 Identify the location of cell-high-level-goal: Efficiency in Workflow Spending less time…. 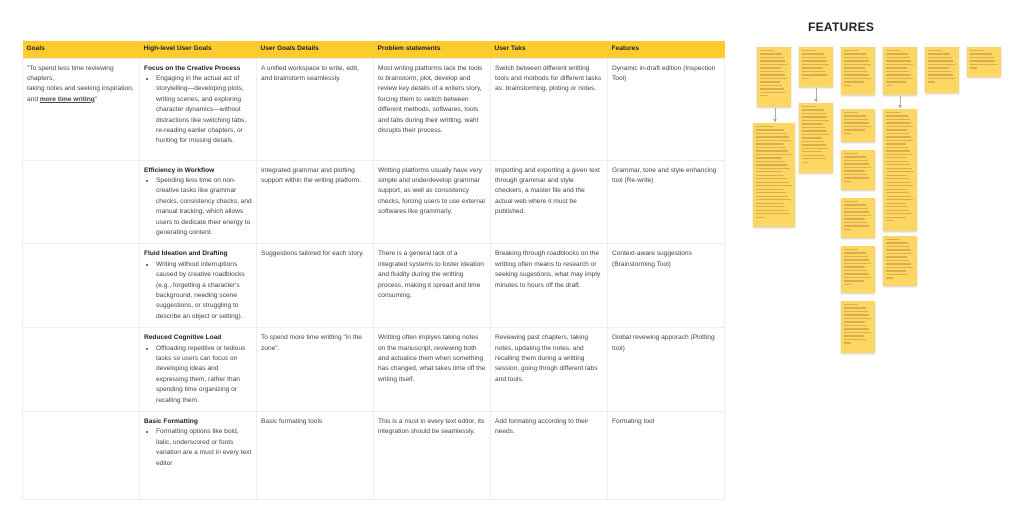
(198, 202).